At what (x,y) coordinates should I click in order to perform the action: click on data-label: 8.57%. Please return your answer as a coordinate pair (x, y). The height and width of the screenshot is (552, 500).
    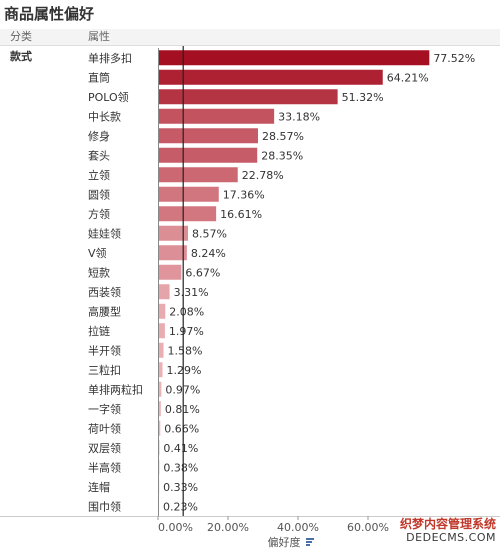
    Looking at the image, I should click on (209, 233).